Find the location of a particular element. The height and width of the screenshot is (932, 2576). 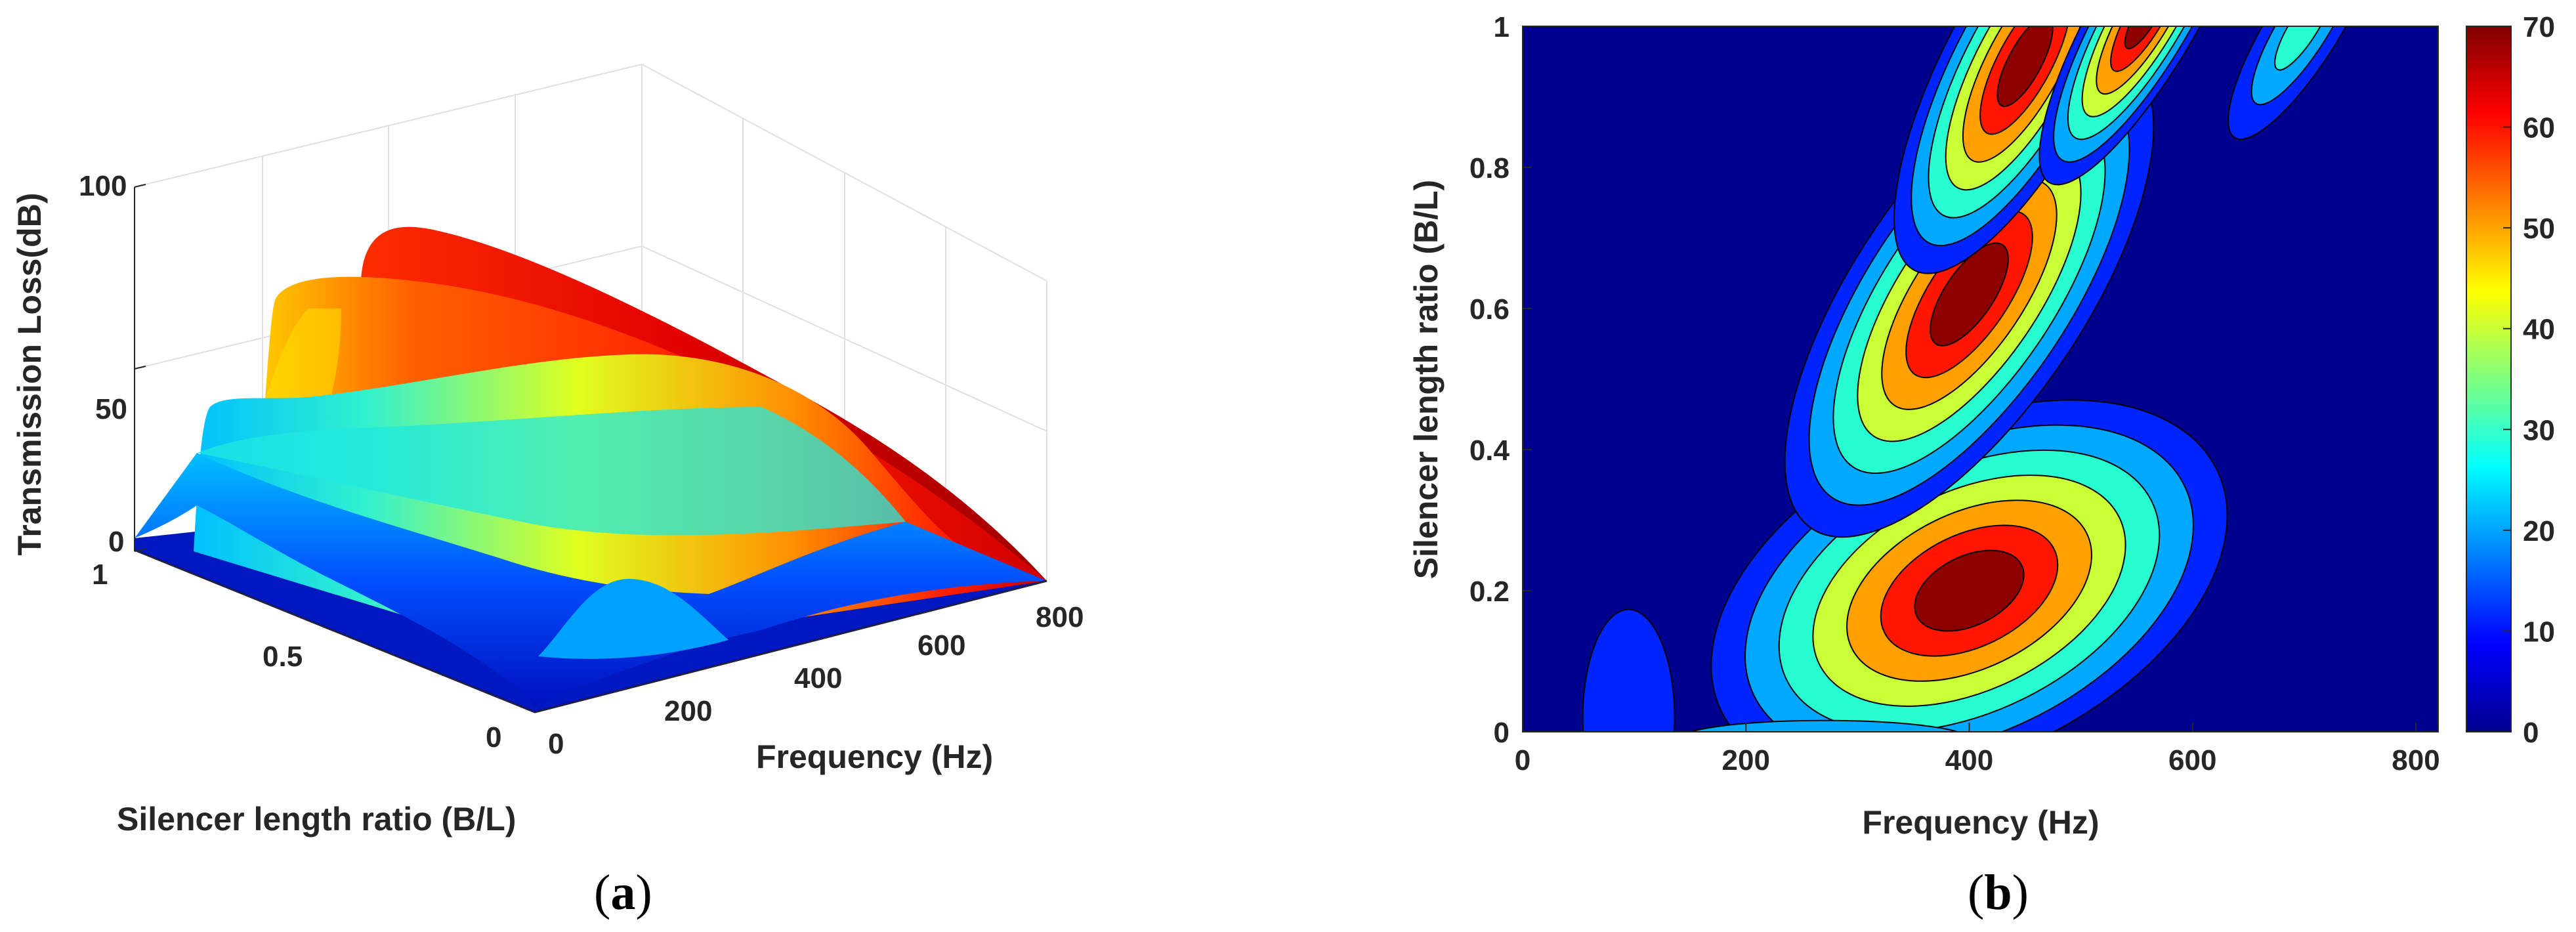

colorbar-tick-label: 10 is located at coordinates (2539, 632).